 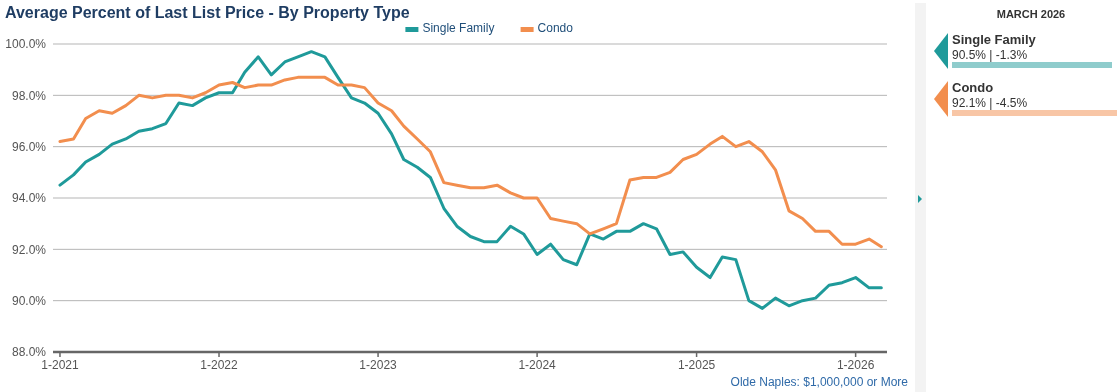 I want to click on text: 92.1% | -4.5%, so click(x=990, y=103).